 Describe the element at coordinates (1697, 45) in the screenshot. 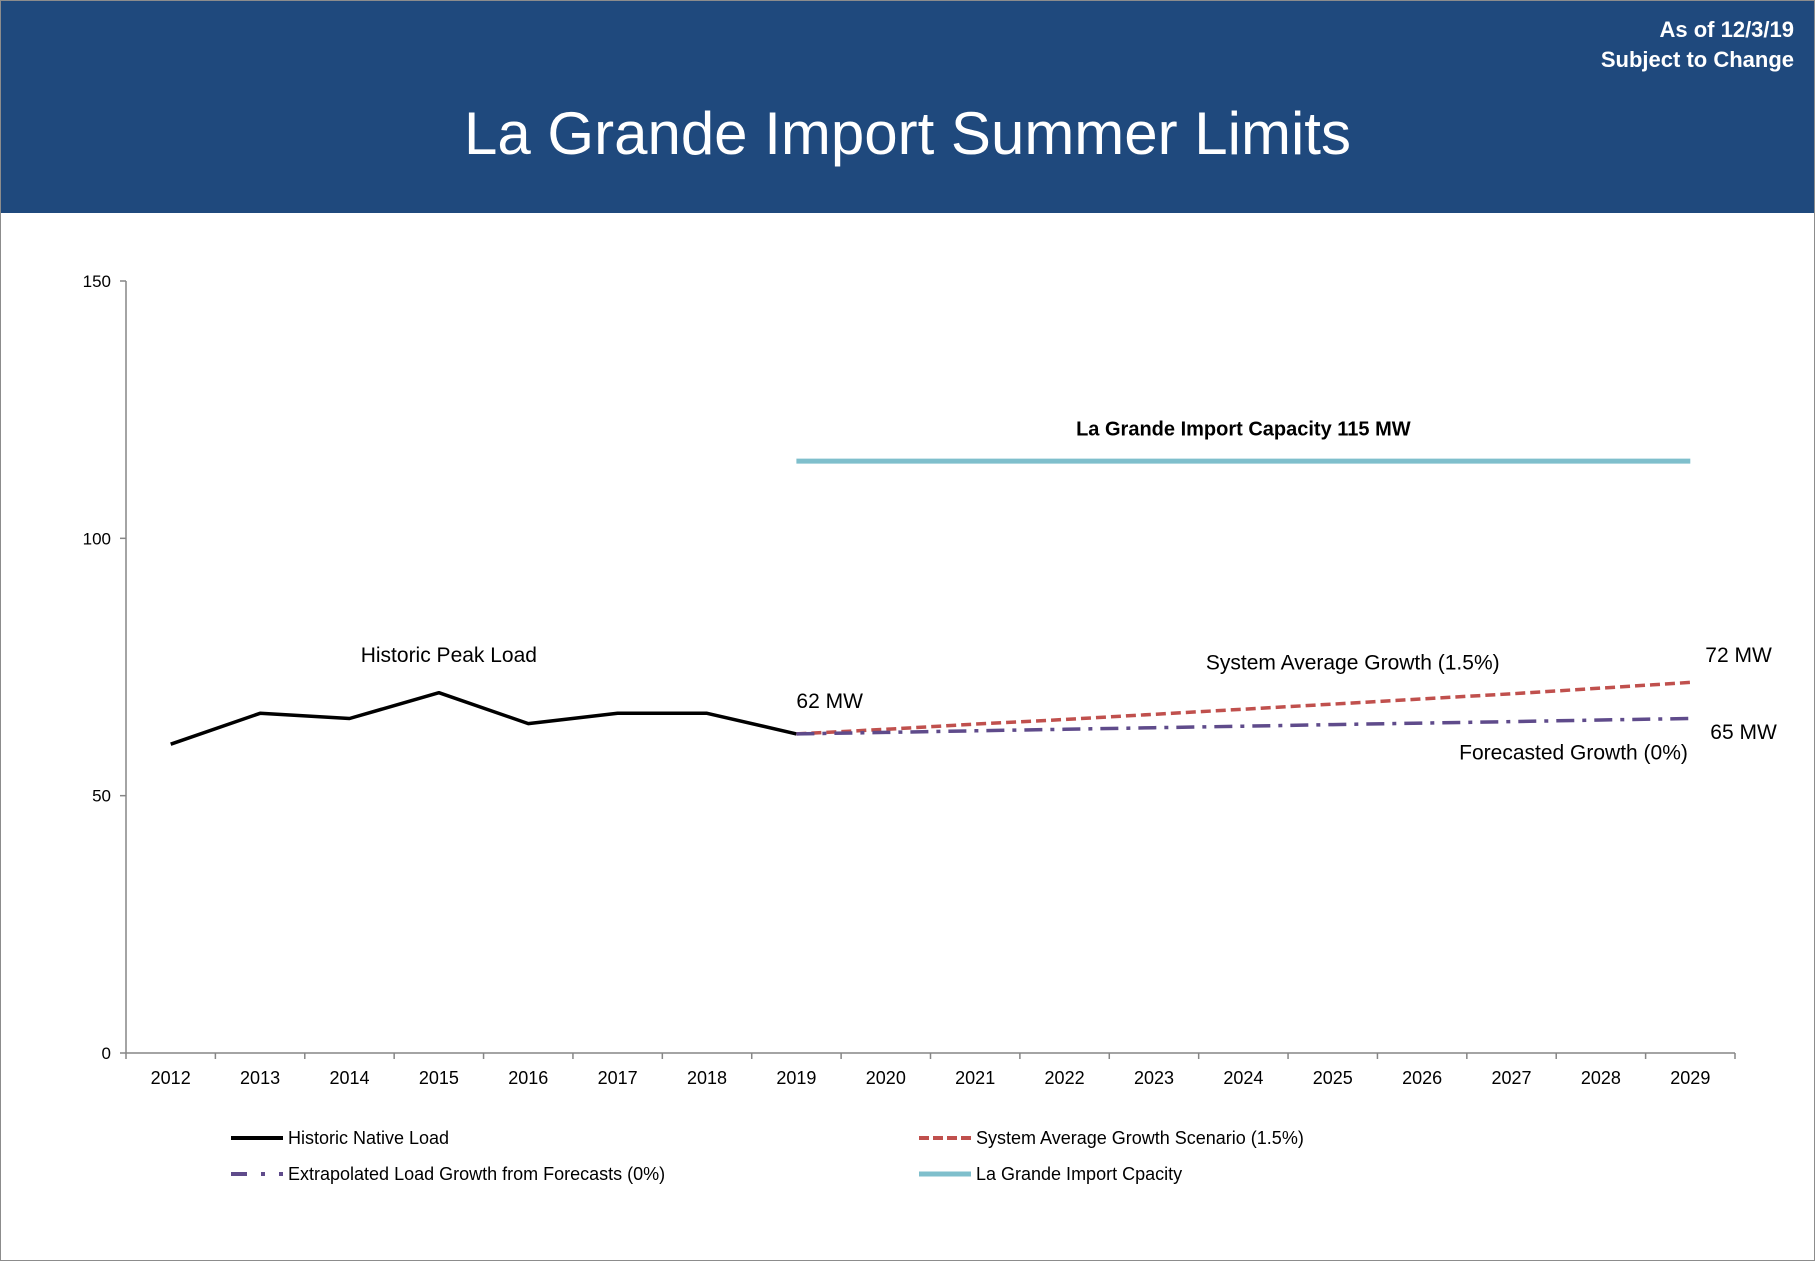

I see `date-stamp: As of 12/3/19 Subject to Change` at that location.